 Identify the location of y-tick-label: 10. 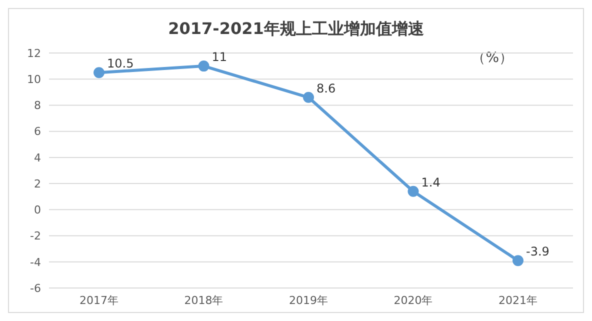
(34, 79).